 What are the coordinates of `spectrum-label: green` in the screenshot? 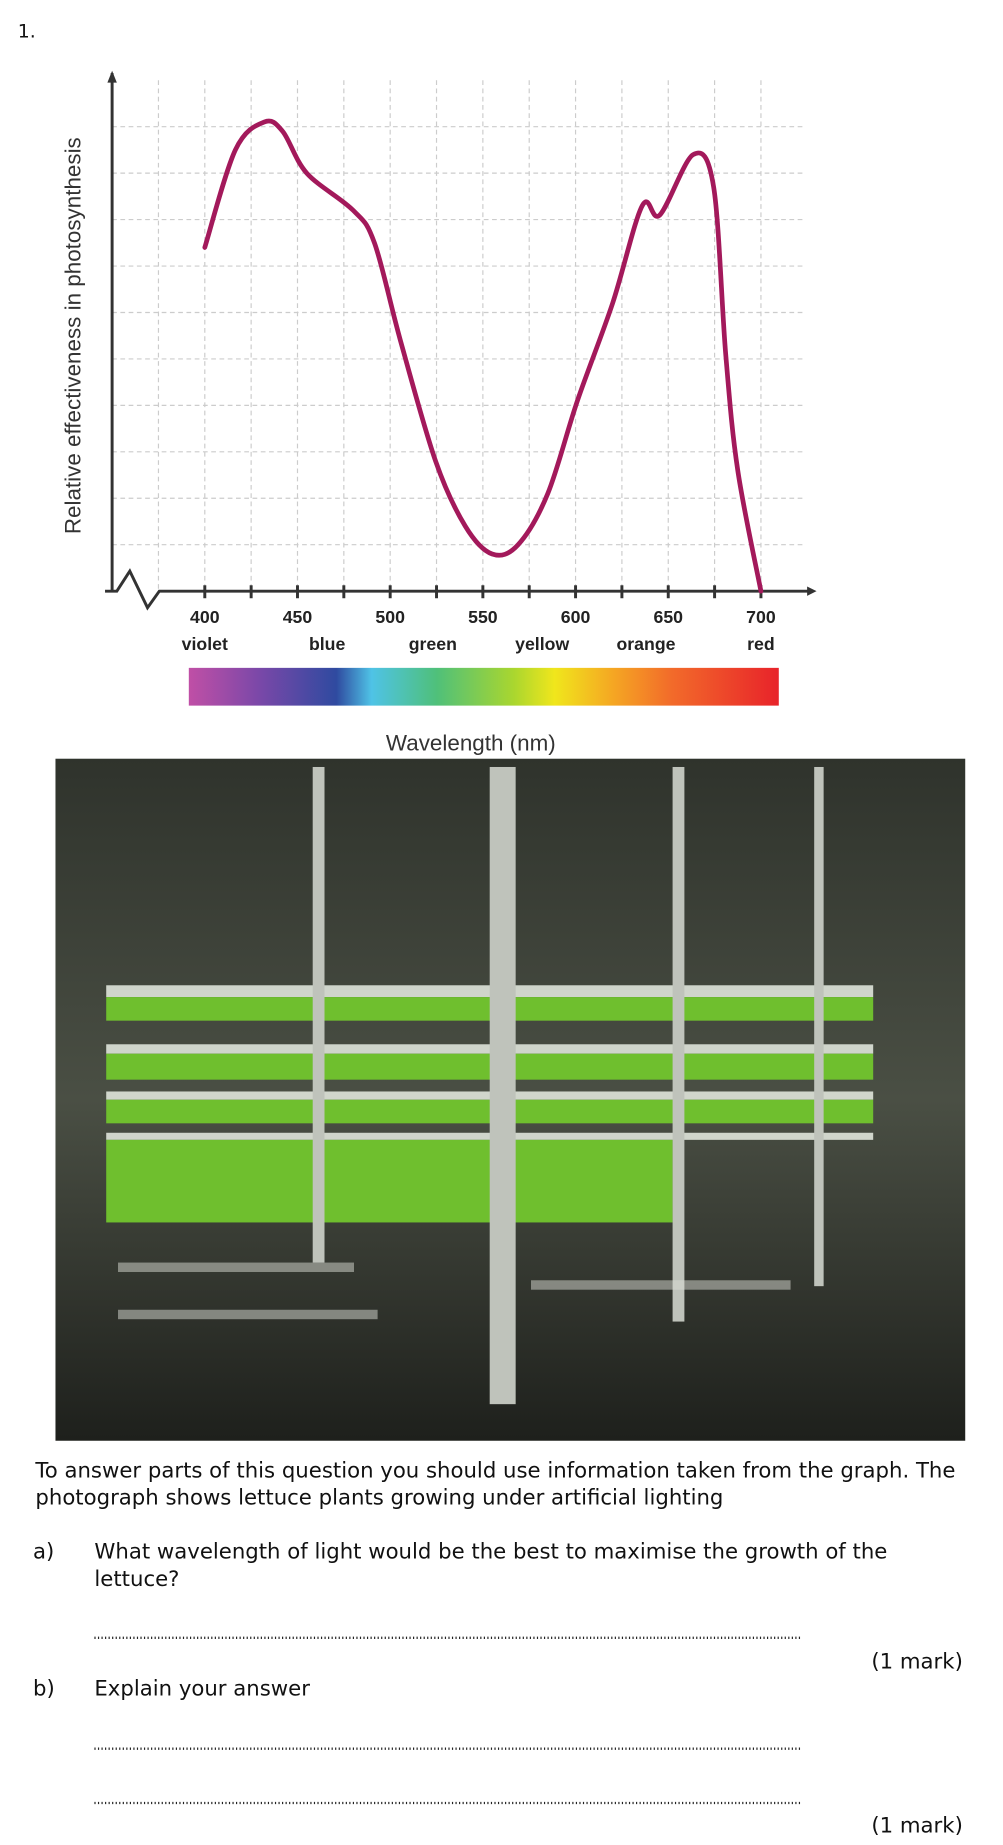 It's located at (433, 644).